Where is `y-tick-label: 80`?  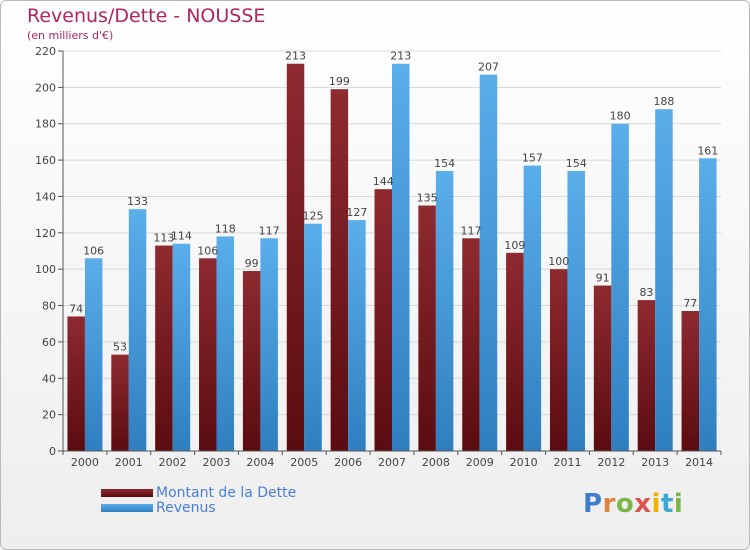 y-tick-label: 80 is located at coordinates (49, 306).